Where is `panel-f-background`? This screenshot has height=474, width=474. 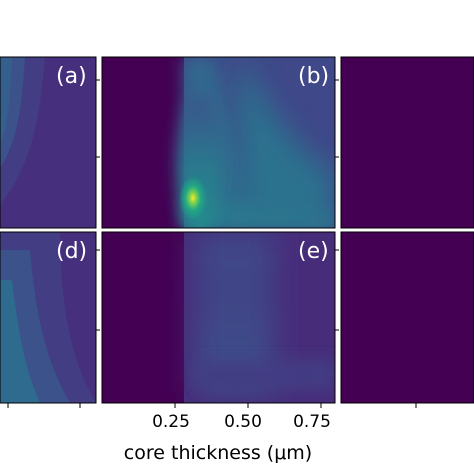 panel-f-background is located at coordinates (407, 317).